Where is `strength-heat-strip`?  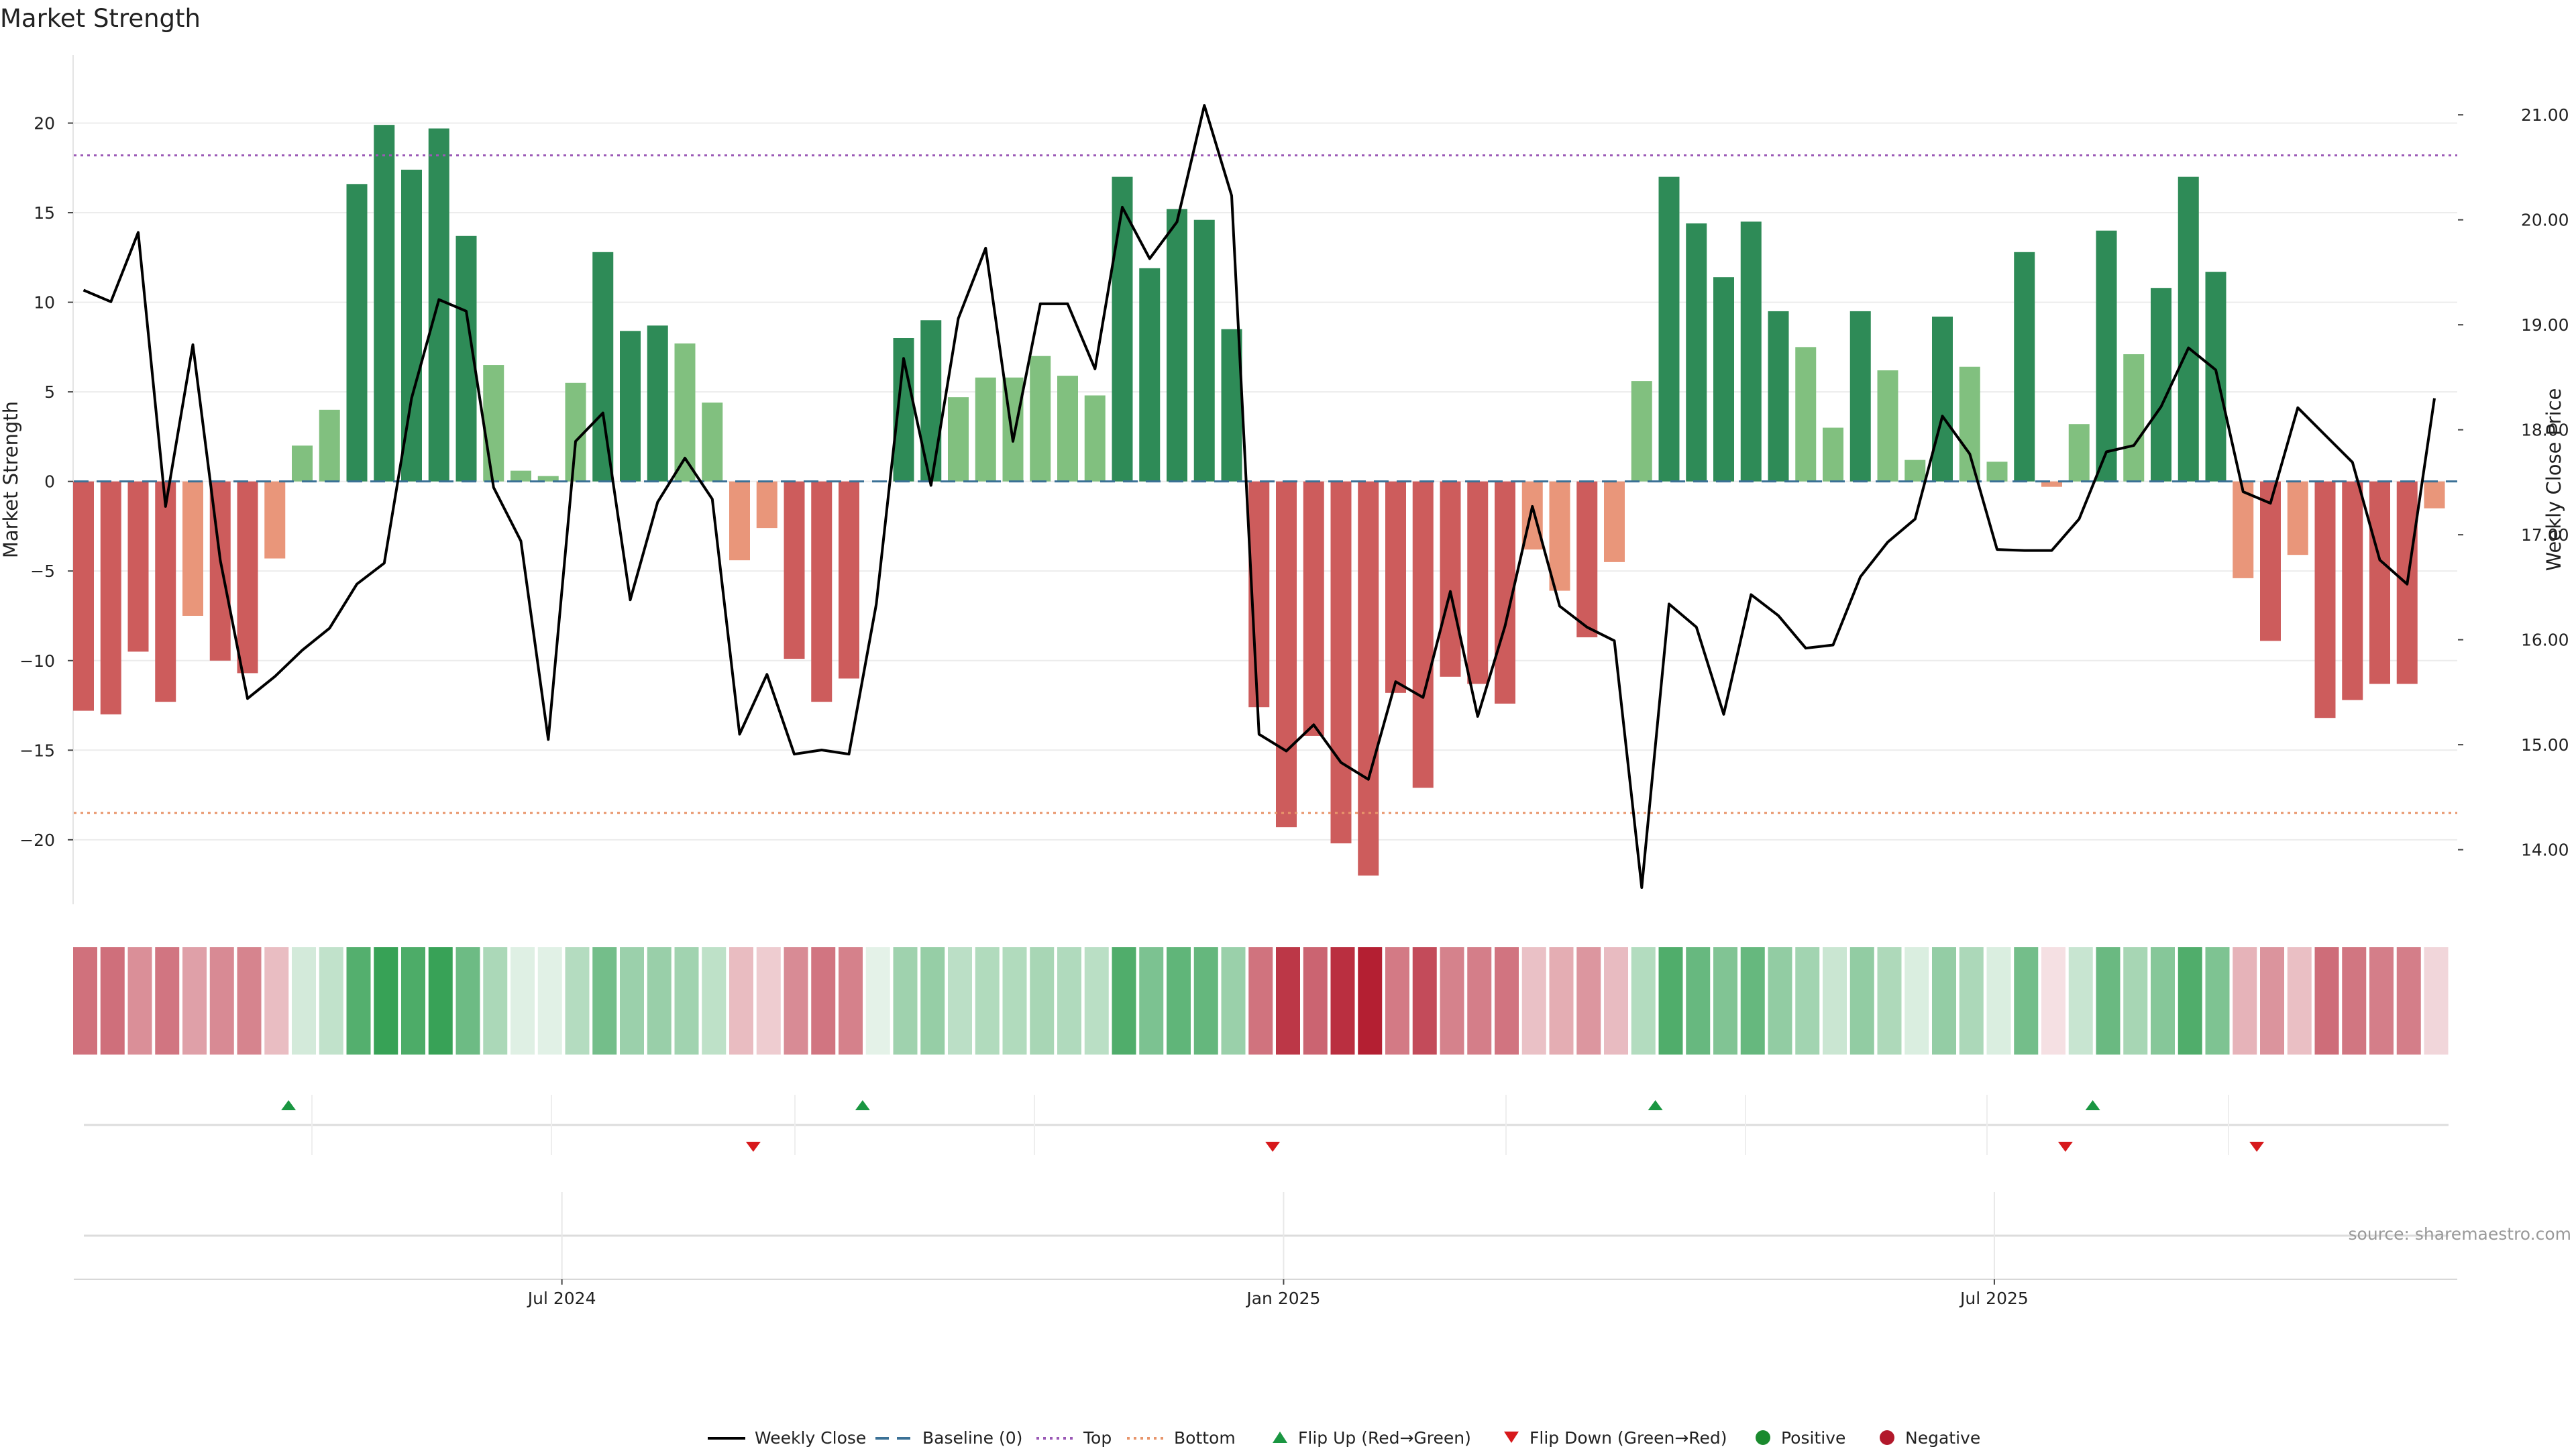
strength-heat-strip is located at coordinates (1261, 1001).